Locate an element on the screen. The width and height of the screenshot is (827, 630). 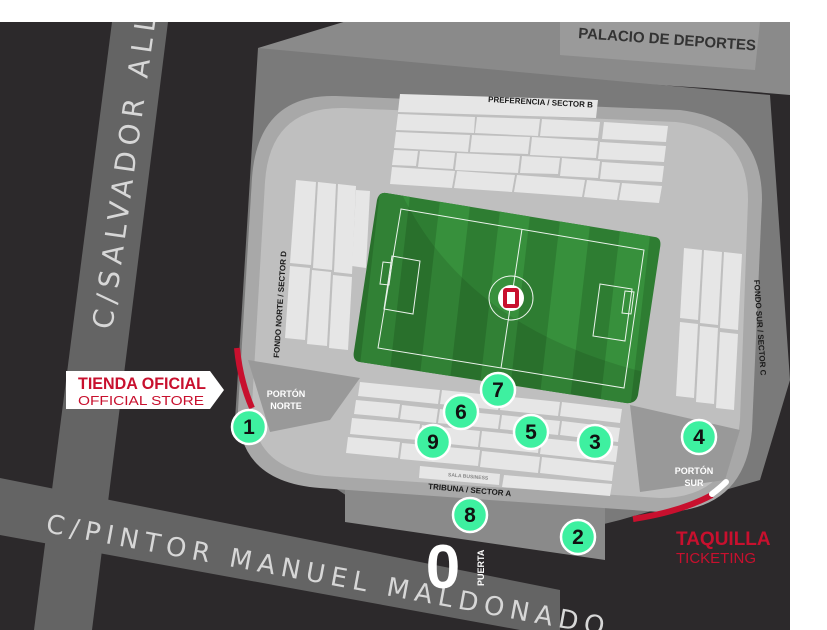
marker-number: 6 is located at coordinates (461, 412).